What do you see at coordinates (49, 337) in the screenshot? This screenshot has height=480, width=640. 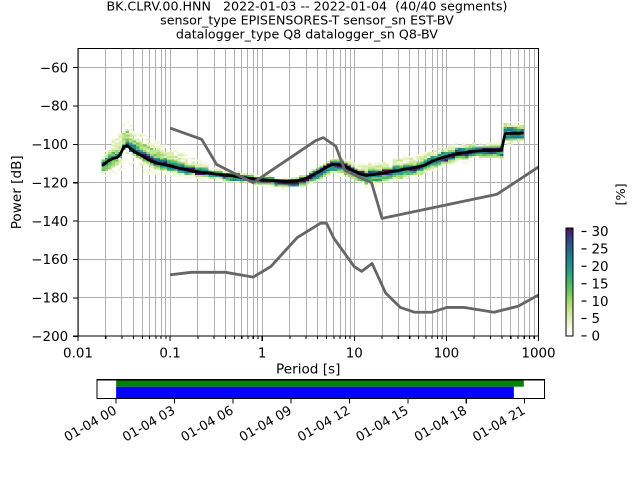 I see `y-tick-label: −200` at bounding box center [49, 337].